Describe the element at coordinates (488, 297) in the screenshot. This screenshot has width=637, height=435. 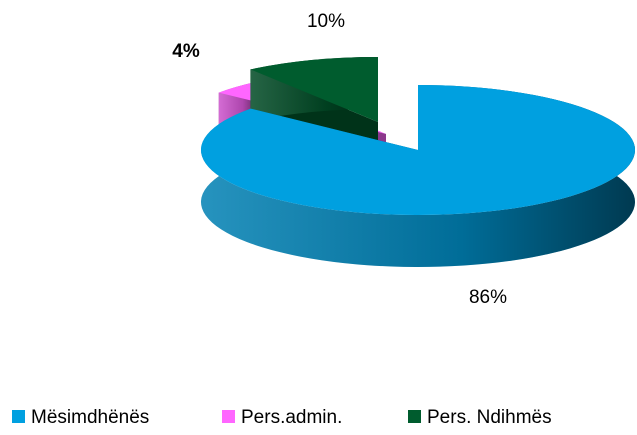
I see `data-label: 86%` at that location.